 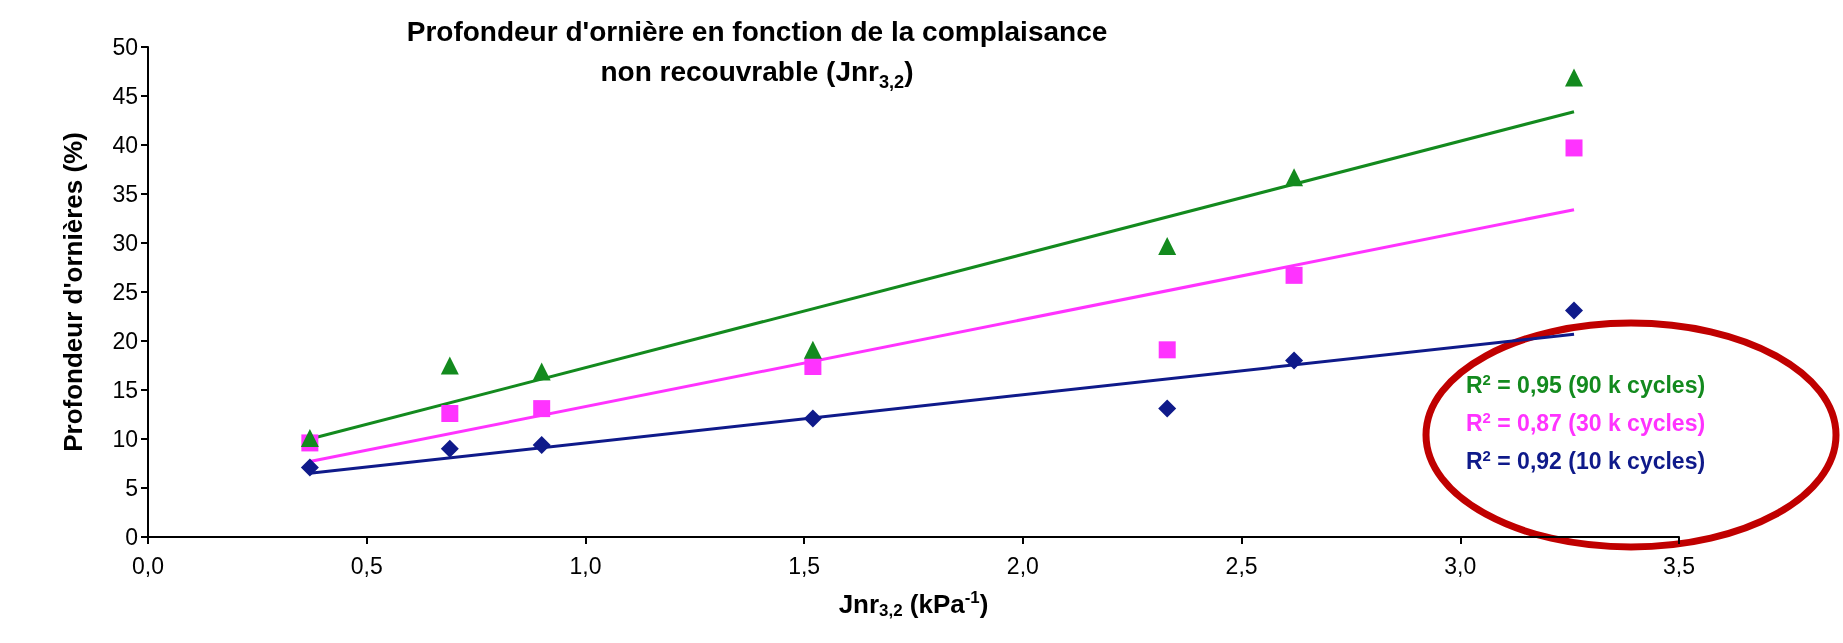 I want to click on x-tick-label: 3,5, so click(x=1679, y=565).